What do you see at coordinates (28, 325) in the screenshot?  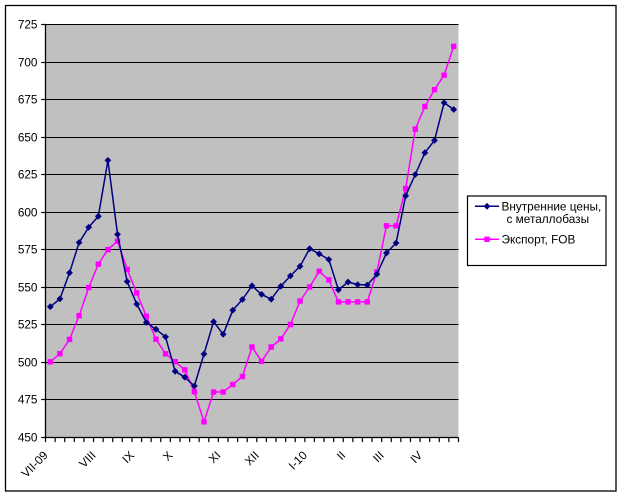 I see `svg-text: 525` at bounding box center [28, 325].